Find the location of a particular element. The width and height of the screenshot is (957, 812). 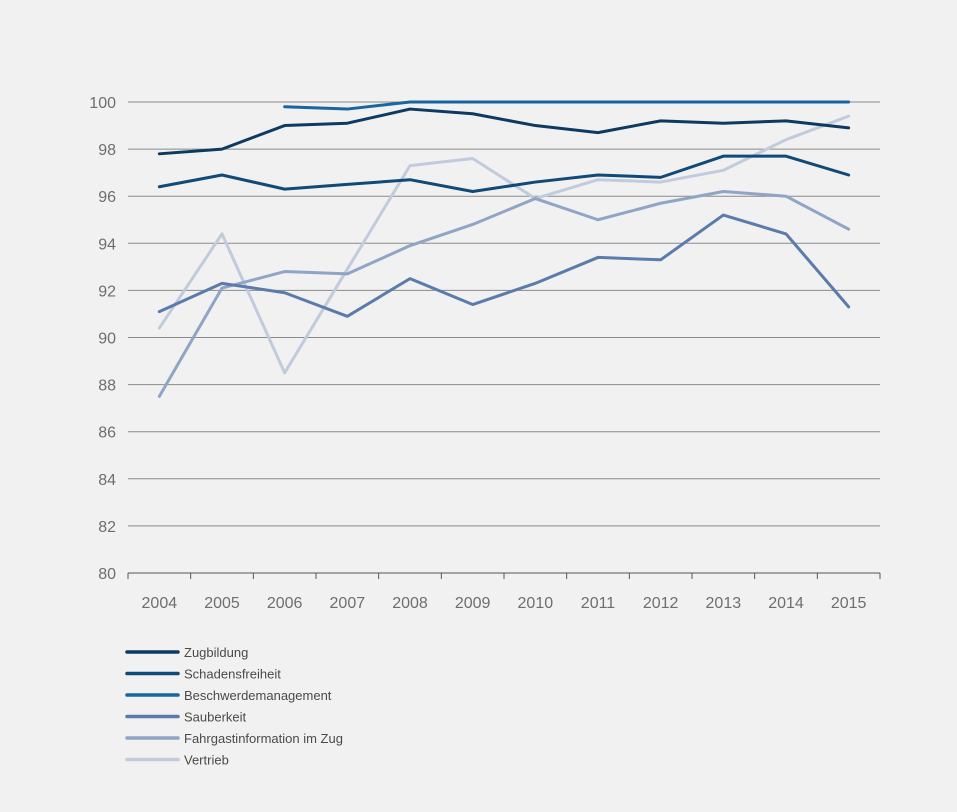

x-tick-label: 2006 is located at coordinates (285, 603).